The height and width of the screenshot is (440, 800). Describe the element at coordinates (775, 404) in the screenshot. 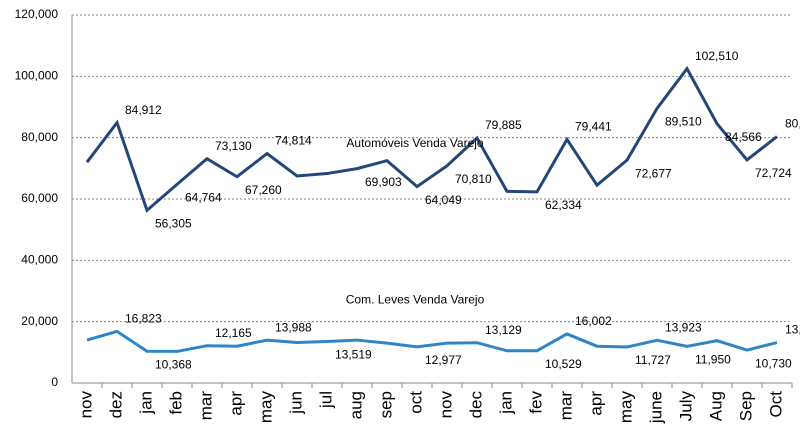

I see `x-tick-label: Oct` at that location.